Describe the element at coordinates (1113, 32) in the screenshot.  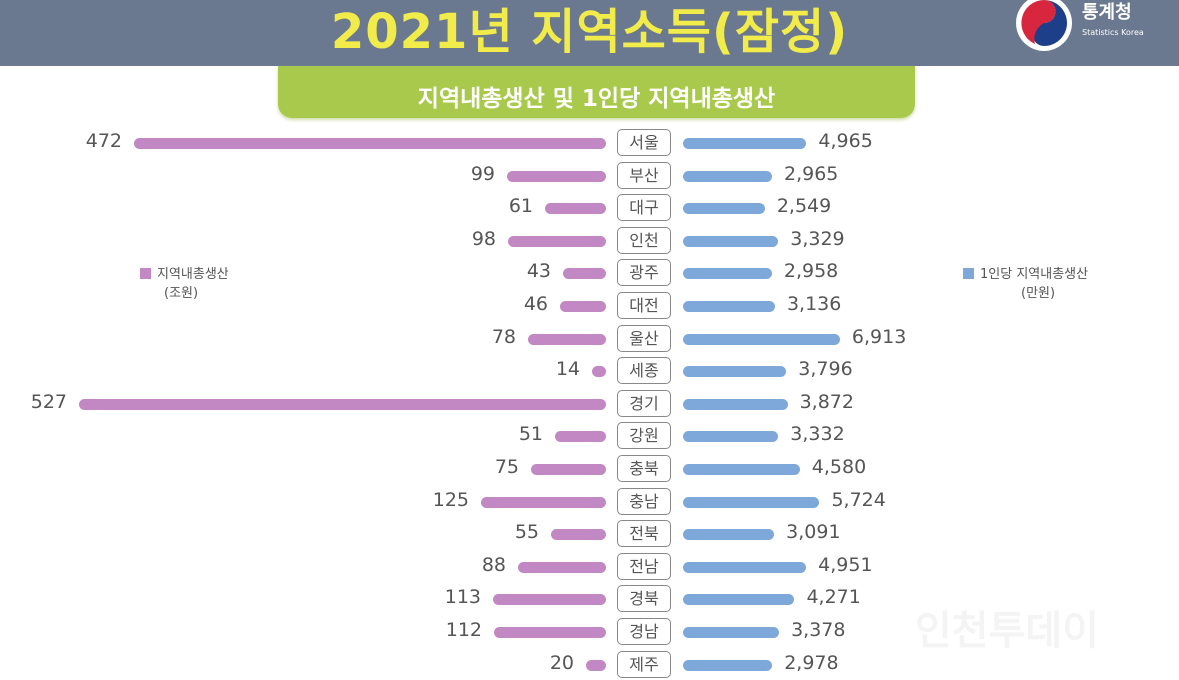
I see `logo-subtitle: Statistics Korea` at that location.